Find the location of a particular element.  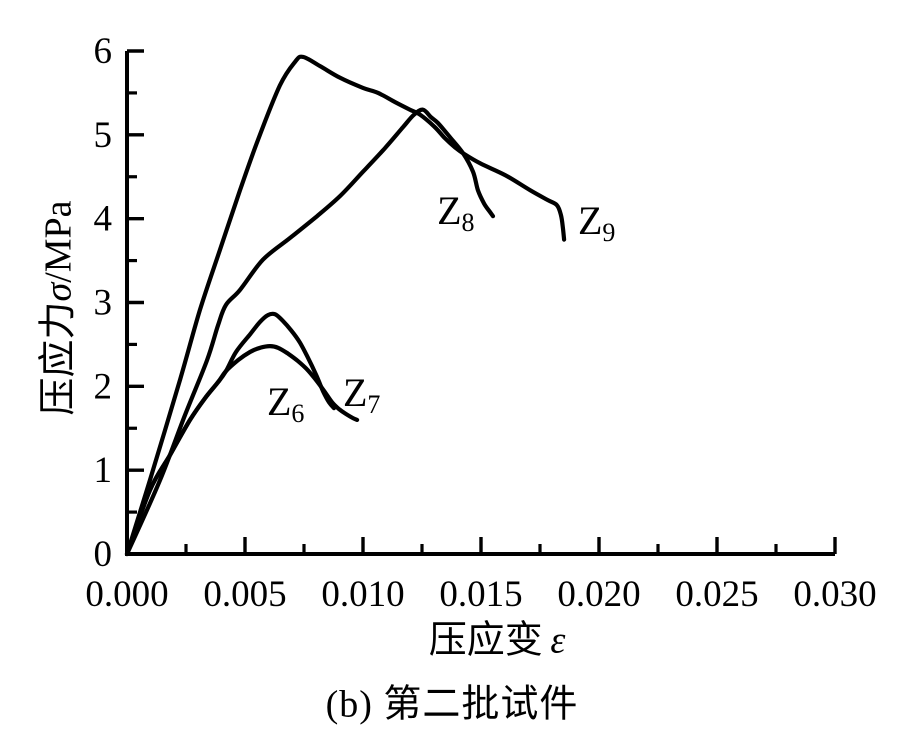

x-tick-label: 0.010 is located at coordinates (362, 594).